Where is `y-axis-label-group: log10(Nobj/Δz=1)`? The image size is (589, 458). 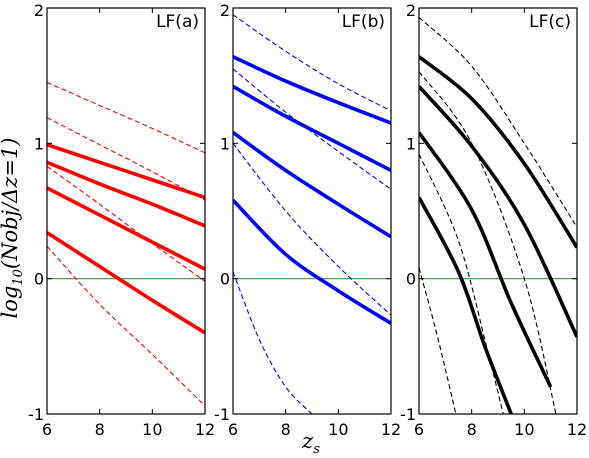 y-axis-label-group: log10(Nobj/Δz=1) is located at coordinates (13, 228).